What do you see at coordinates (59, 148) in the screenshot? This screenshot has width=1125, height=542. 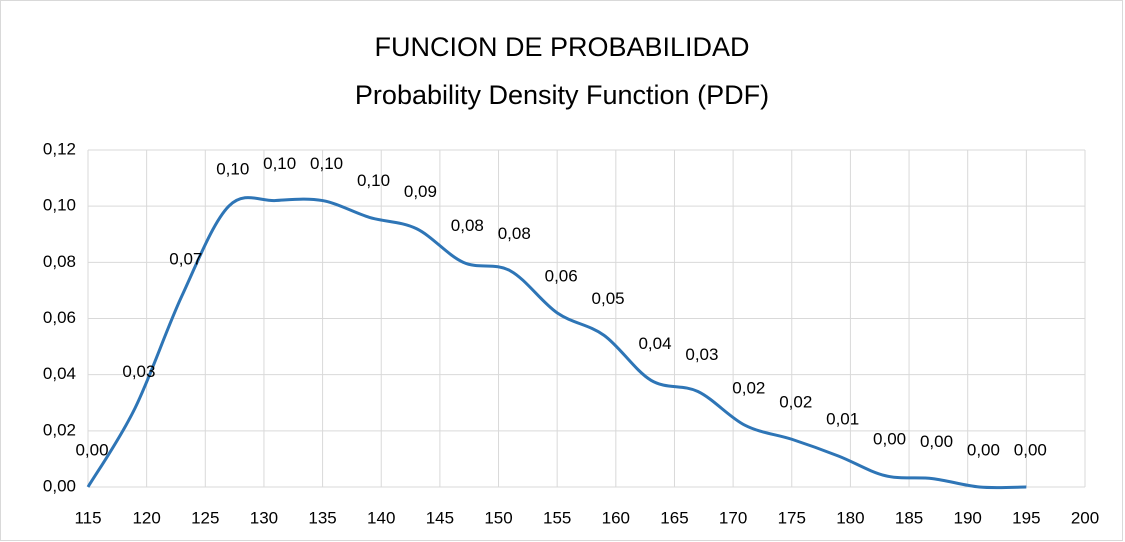 I see `y-tick-label: 0,12` at bounding box center [59, 148].